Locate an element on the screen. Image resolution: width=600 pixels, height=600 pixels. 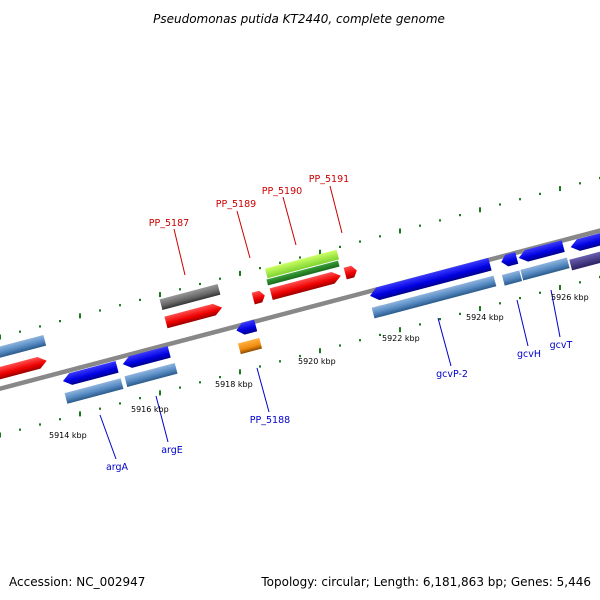
gene-pp5188 is located at coordinates (250, 346).